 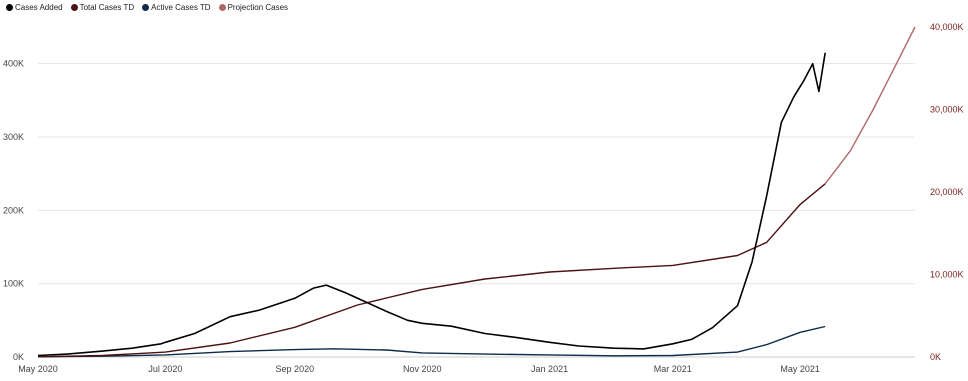 I want to click on x-tick-label: May 2021, so click(x=800, y=369).